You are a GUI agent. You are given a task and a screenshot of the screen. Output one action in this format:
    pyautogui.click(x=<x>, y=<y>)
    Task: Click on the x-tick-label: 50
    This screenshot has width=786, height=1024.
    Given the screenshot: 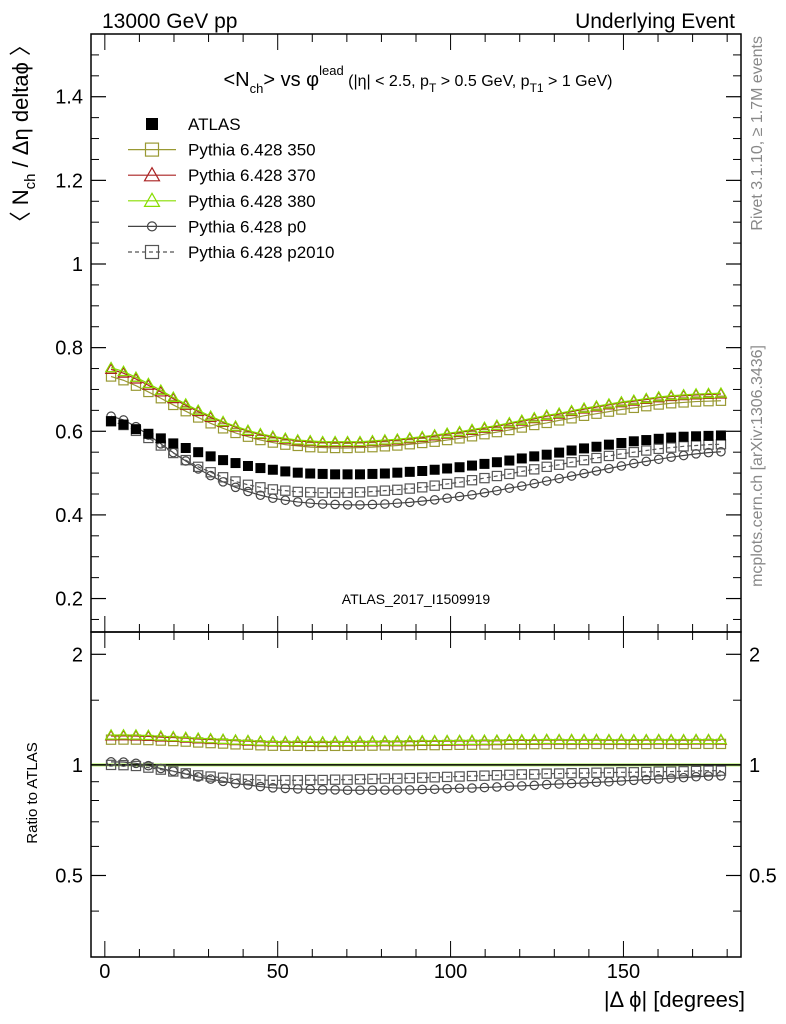 What is the action you would take?
    pyautogui.click(x=278, y=972)
    